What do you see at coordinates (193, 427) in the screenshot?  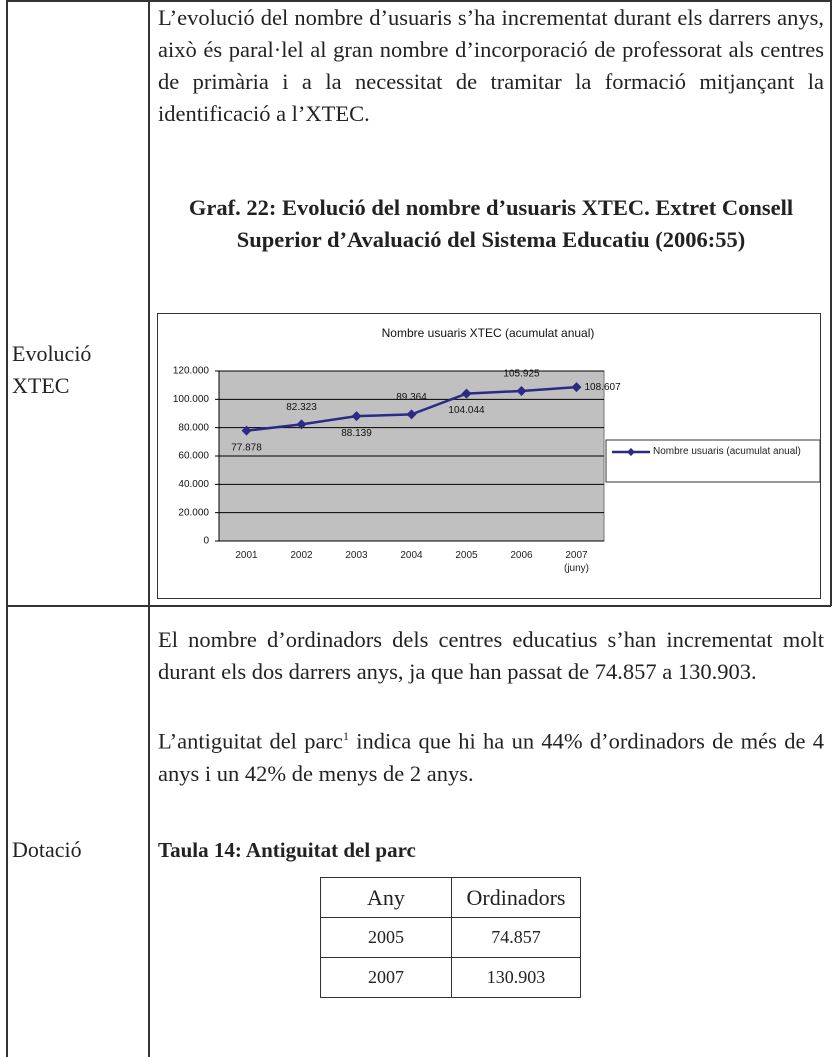 I see `y-tick-label: 80.000` at bounding box center [193, 427].